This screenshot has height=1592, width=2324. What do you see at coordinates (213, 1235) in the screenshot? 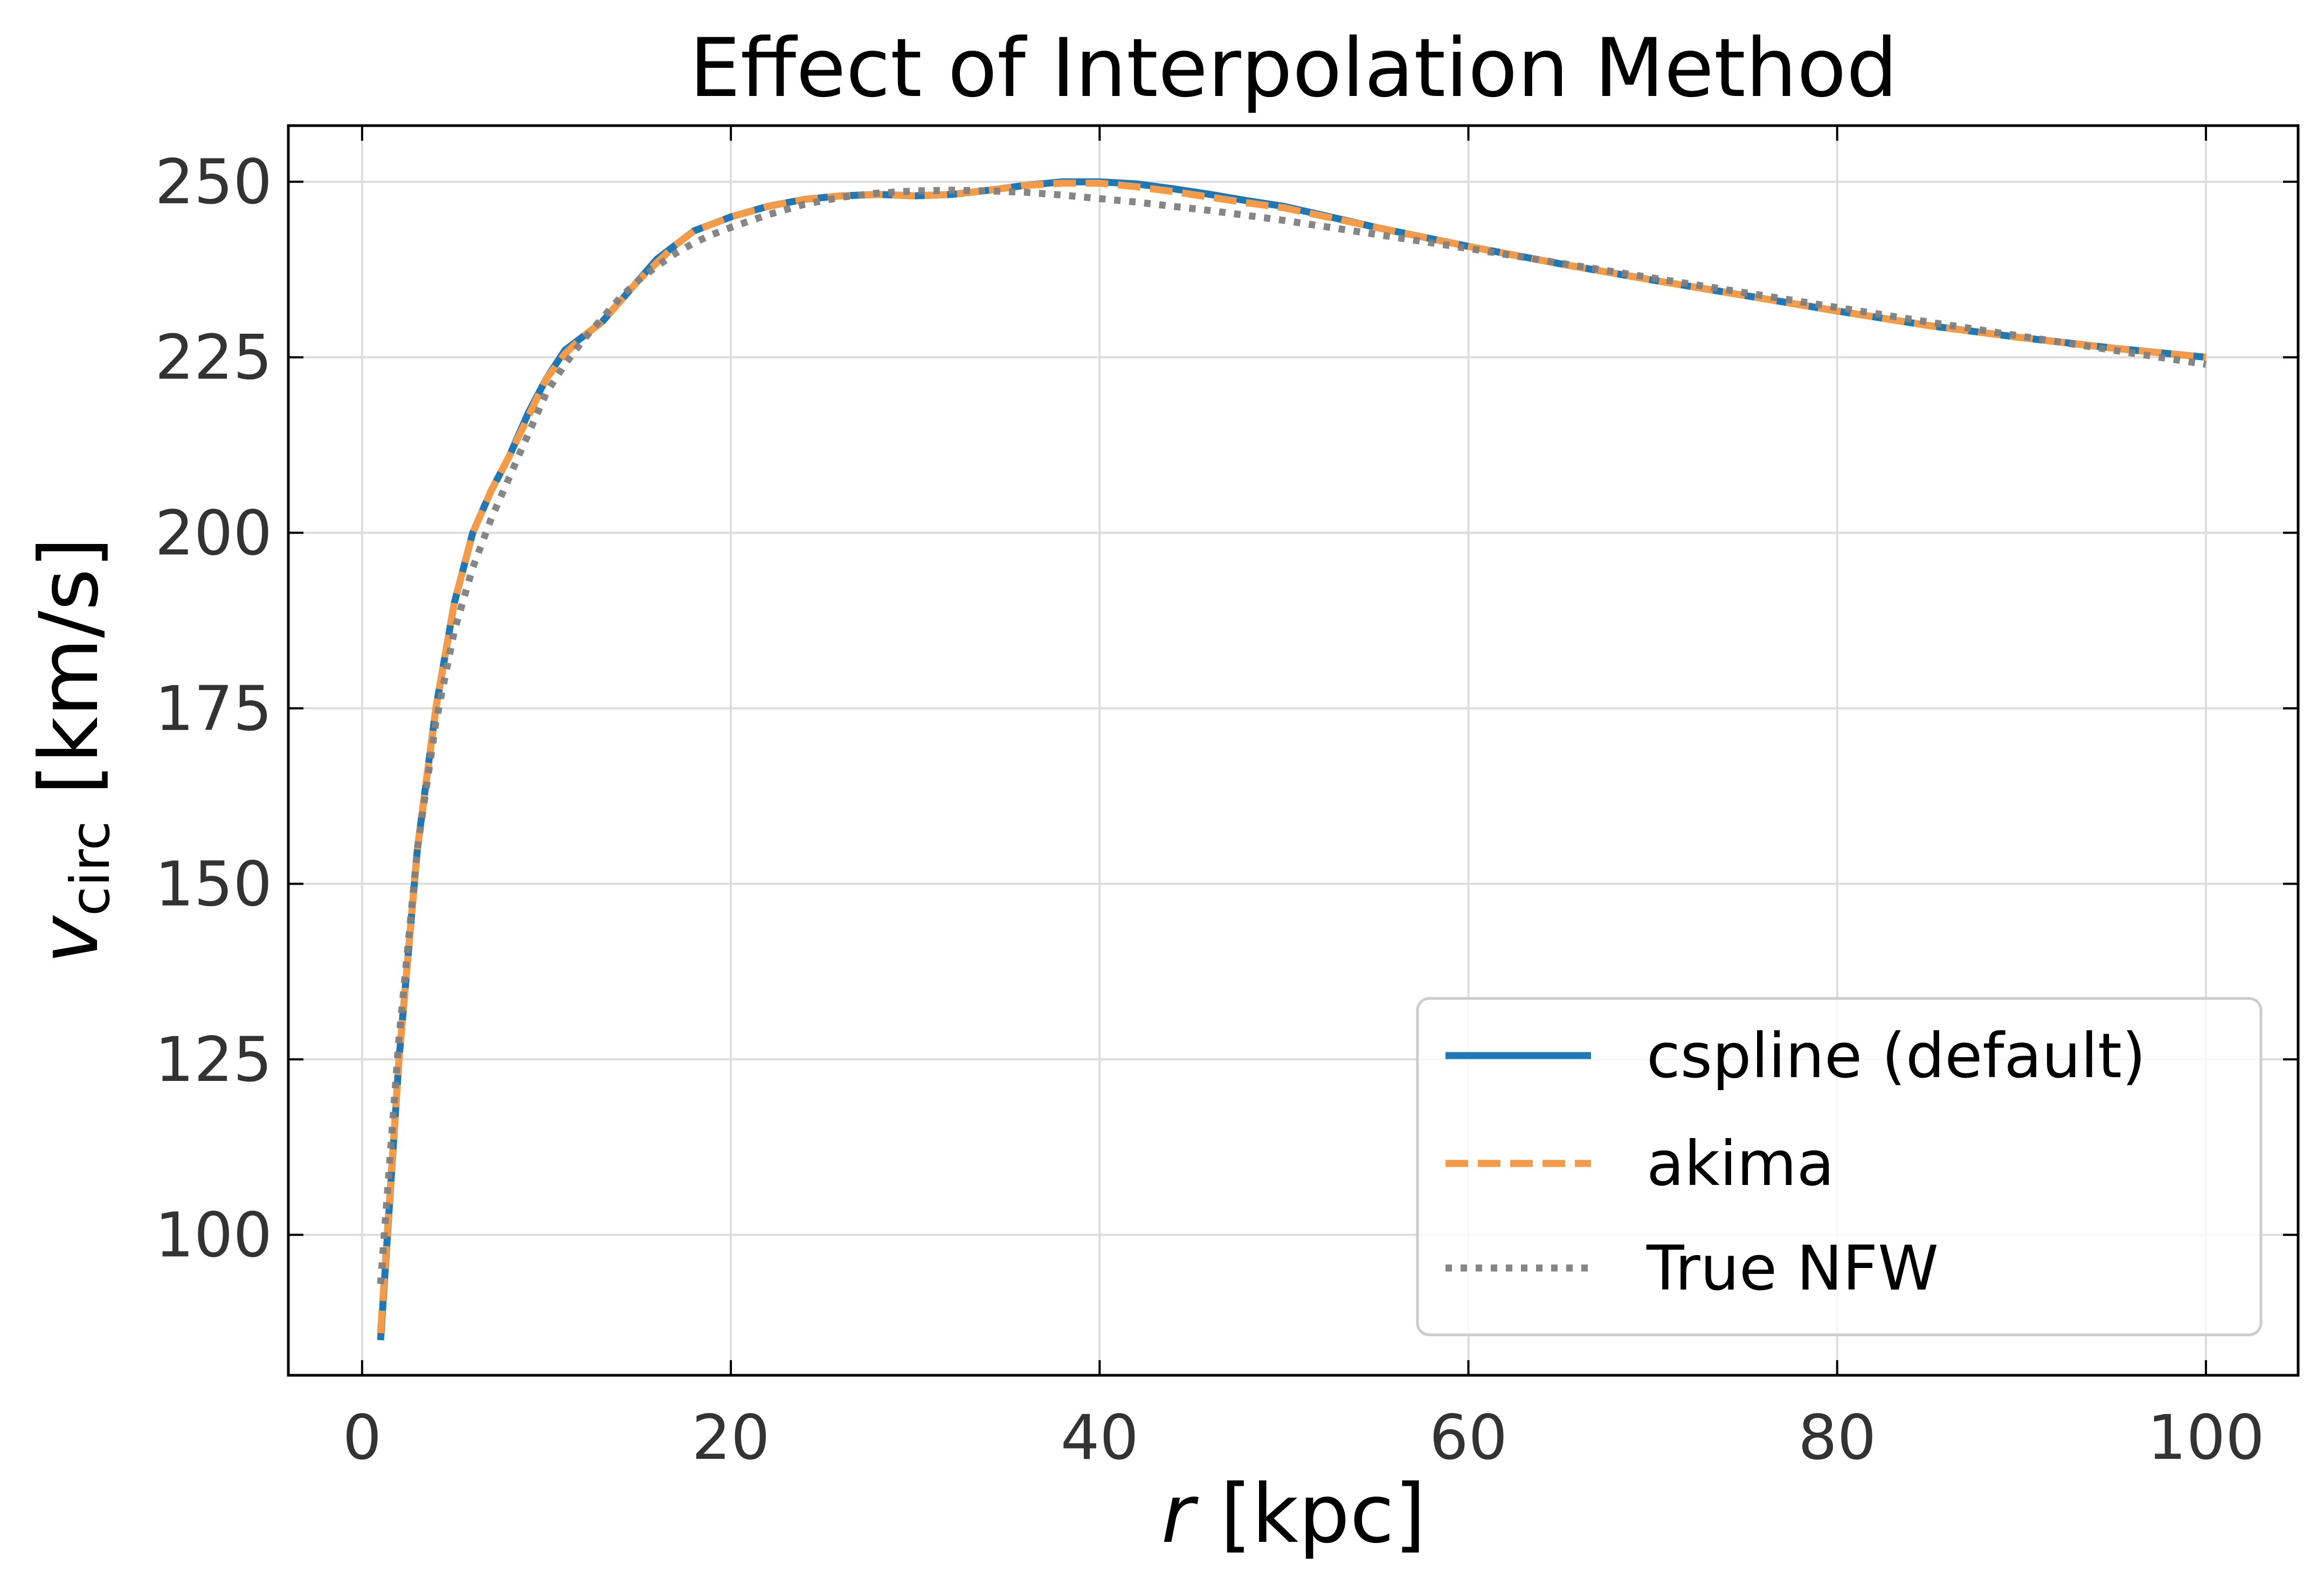
I see `y-tick-label: 100` at bounding box center [213, 1235].